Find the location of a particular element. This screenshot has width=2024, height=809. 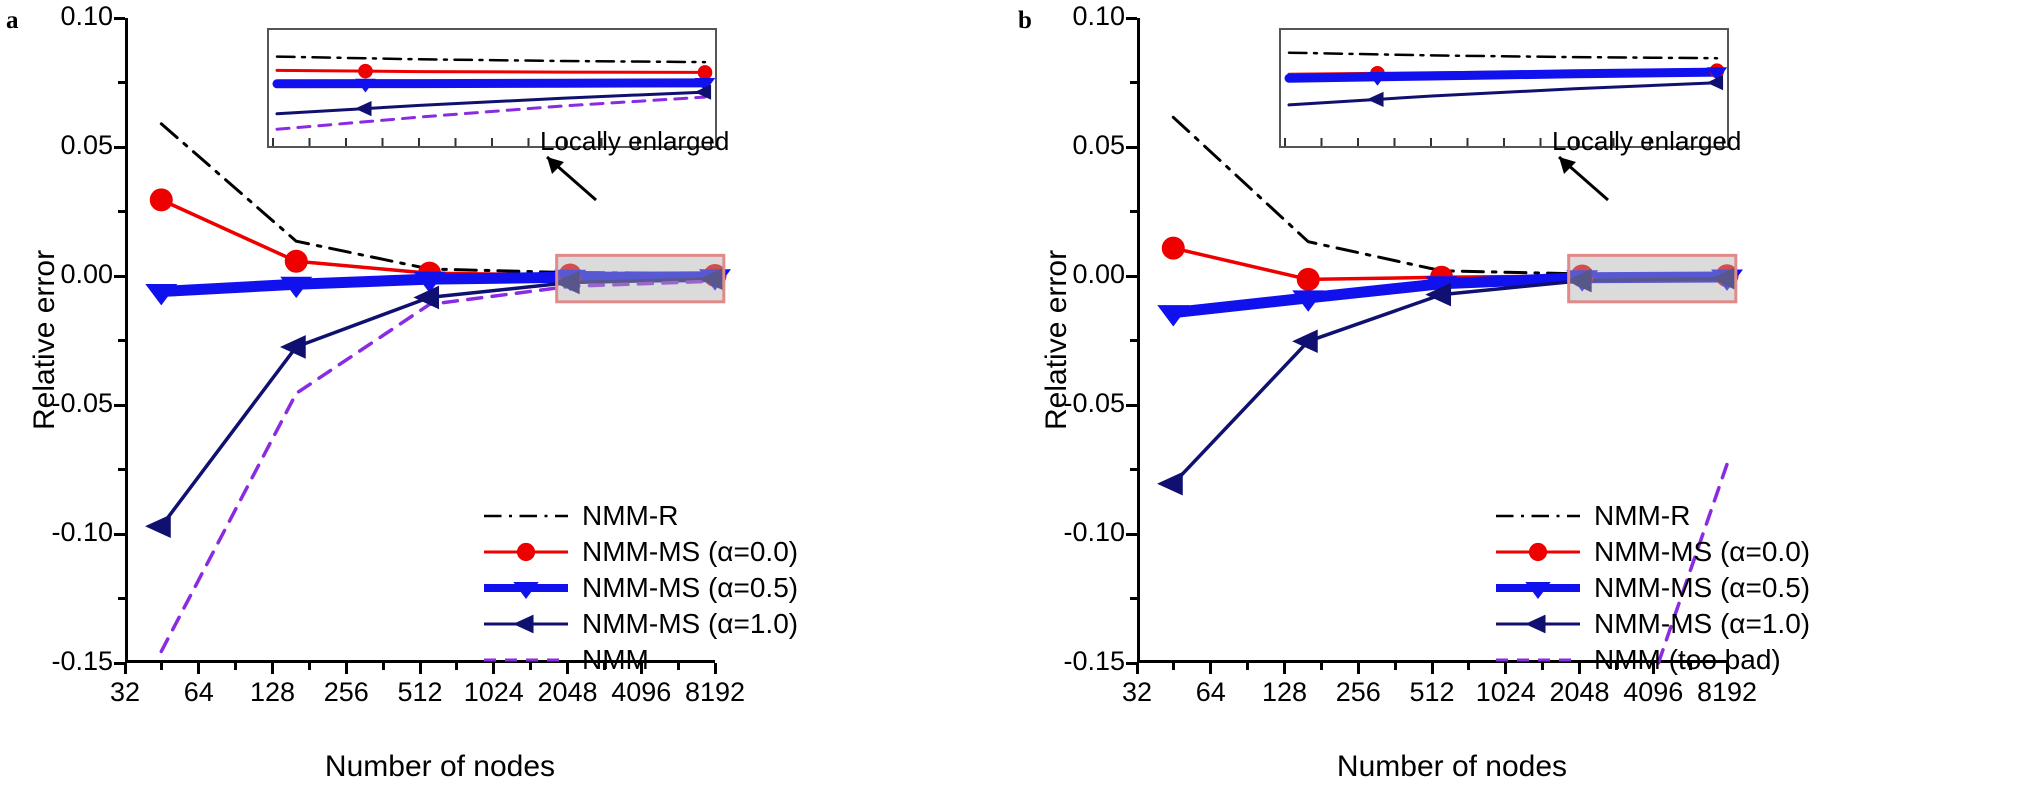

panel-b-y-tick-label: -0.05 is located at coordinates (1094, 403).